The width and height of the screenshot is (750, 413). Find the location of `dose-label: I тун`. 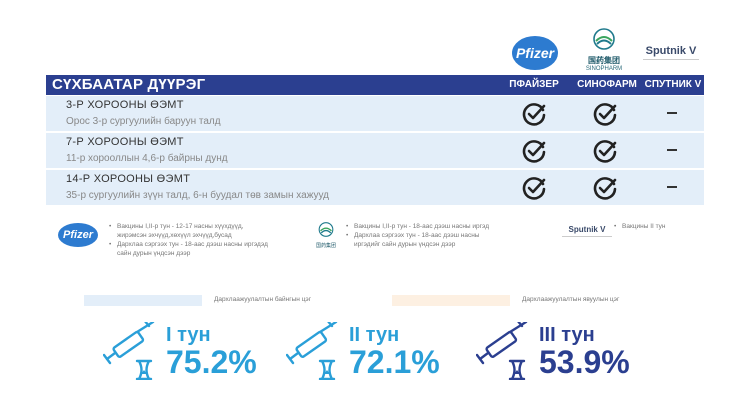

dose-label: I тун is located at coordinates (188, 335).